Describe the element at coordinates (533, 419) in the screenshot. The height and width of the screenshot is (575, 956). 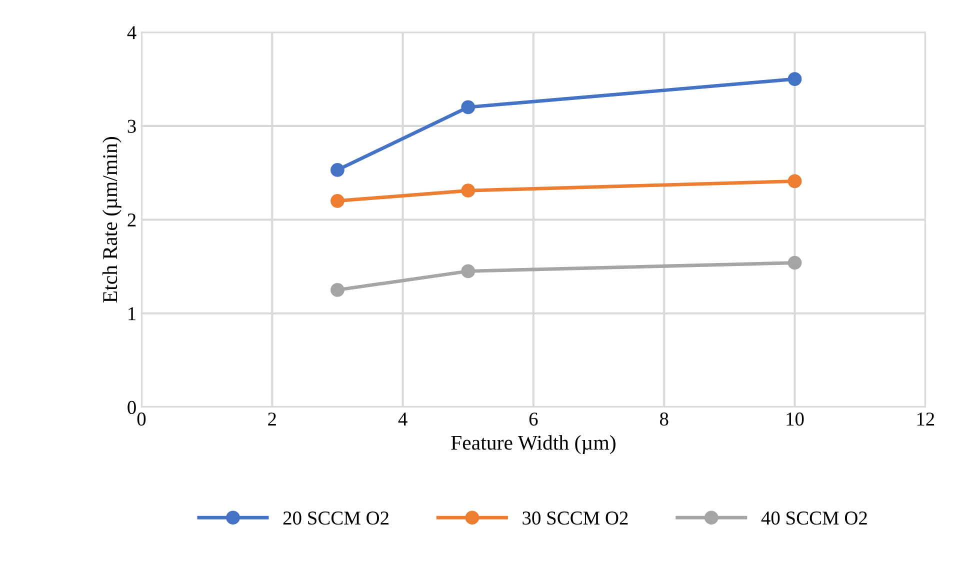
I see `x-tick-label: 6` at that location.